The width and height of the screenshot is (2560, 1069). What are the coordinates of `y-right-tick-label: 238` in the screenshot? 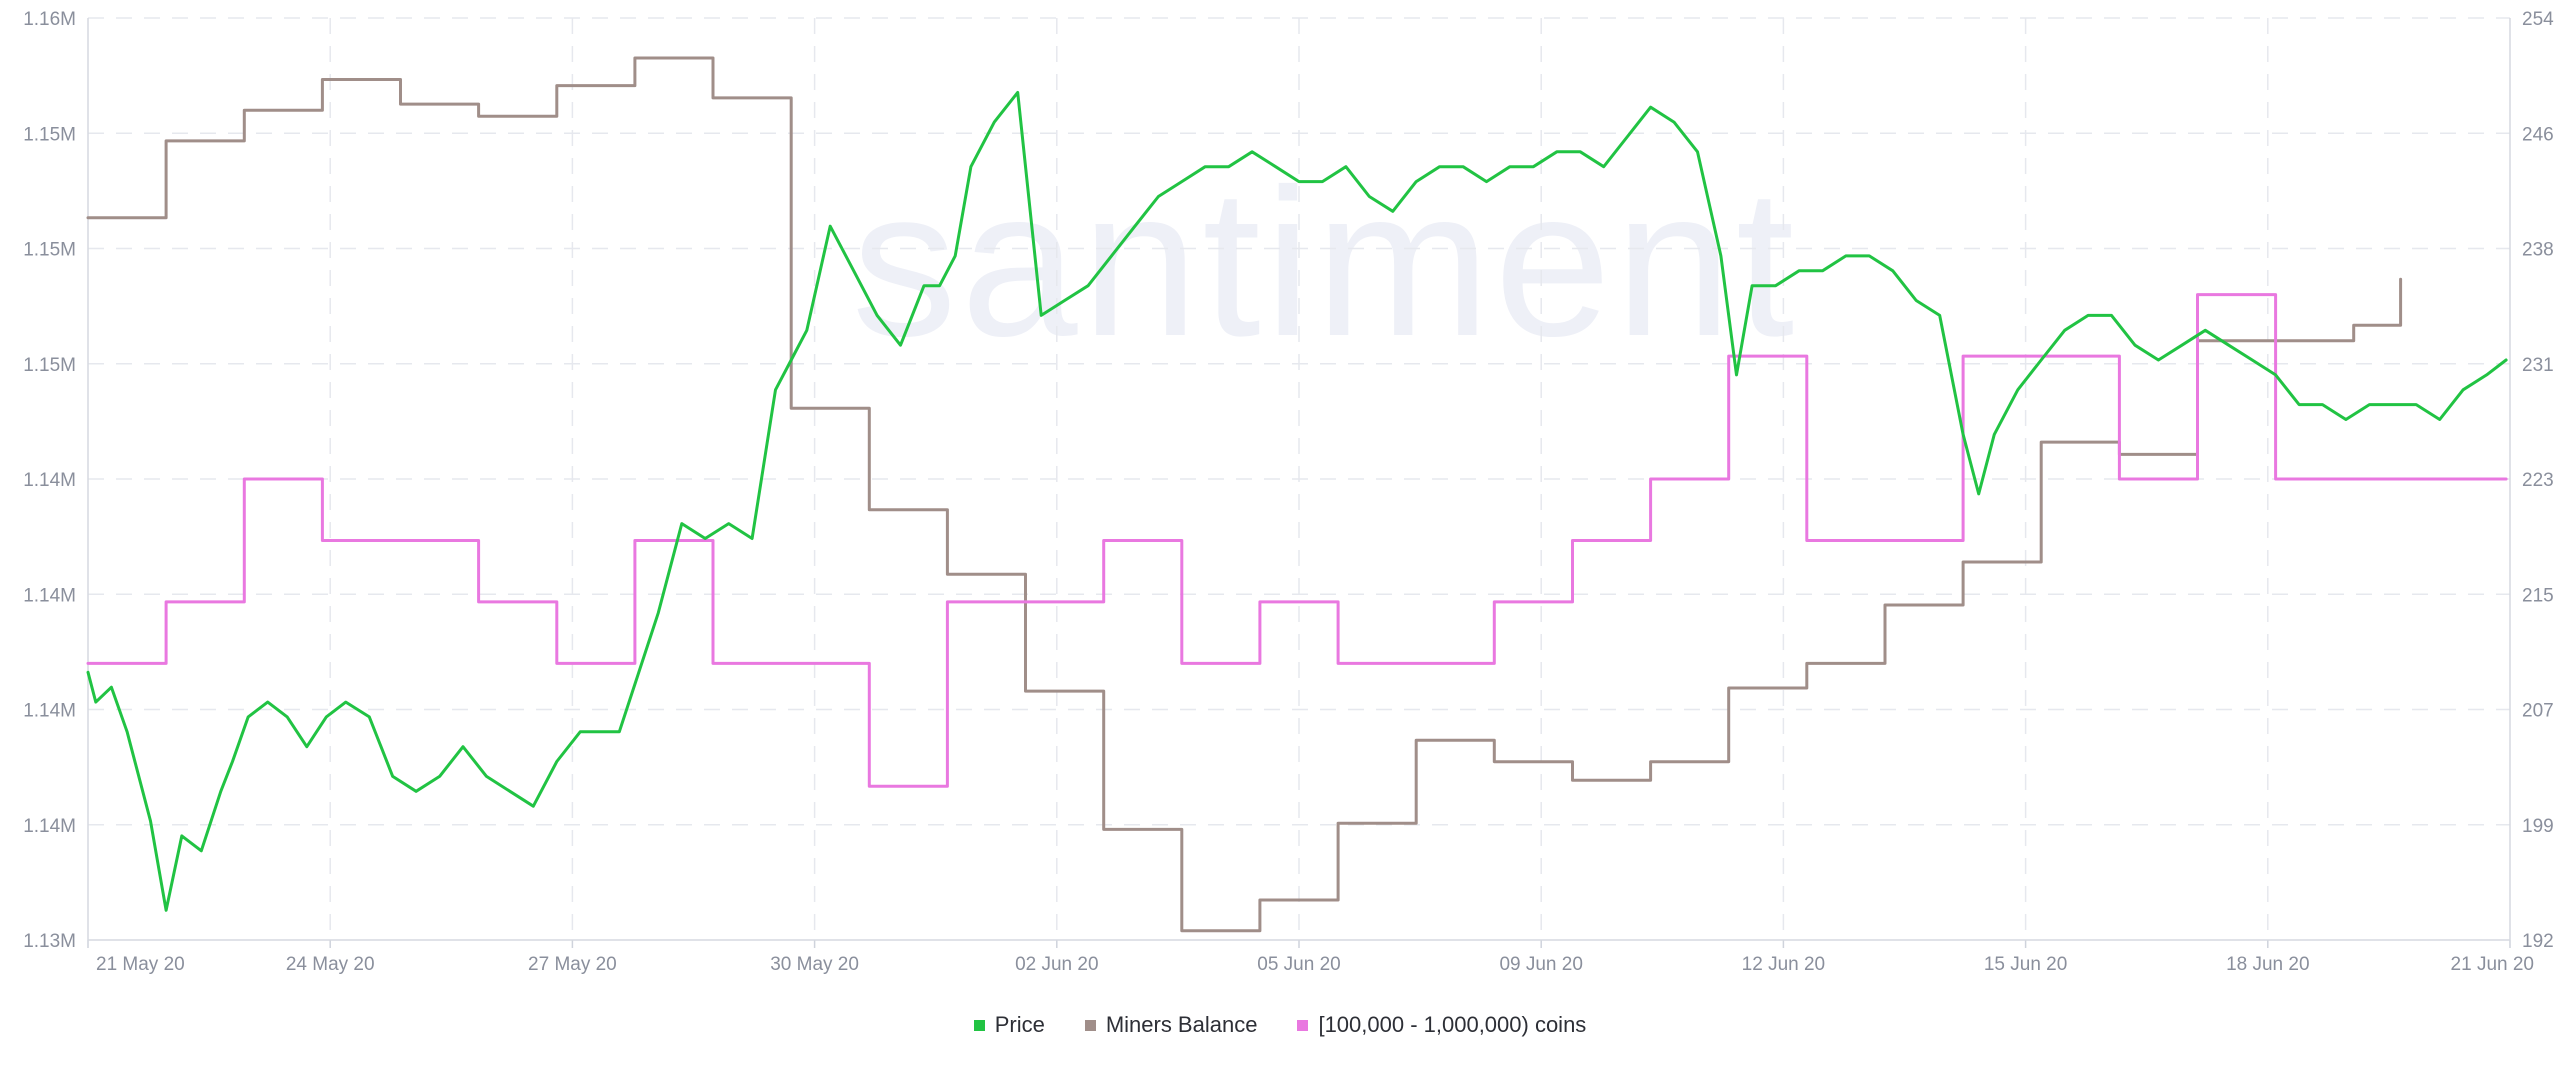 It's located at (2538, 250).